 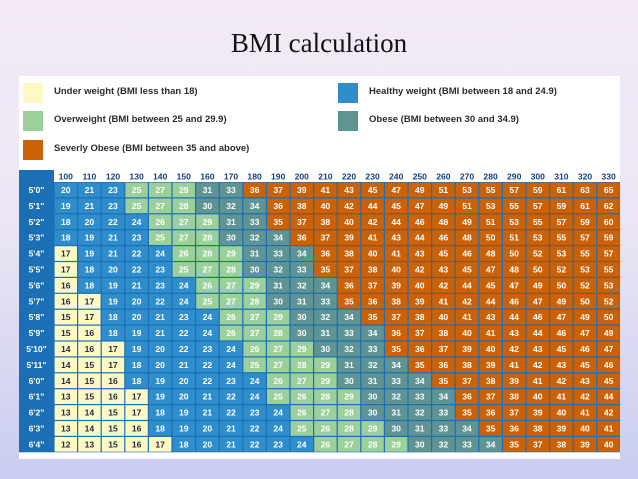 I want to click on bmi-value: 48, so click(x=467, y=238).